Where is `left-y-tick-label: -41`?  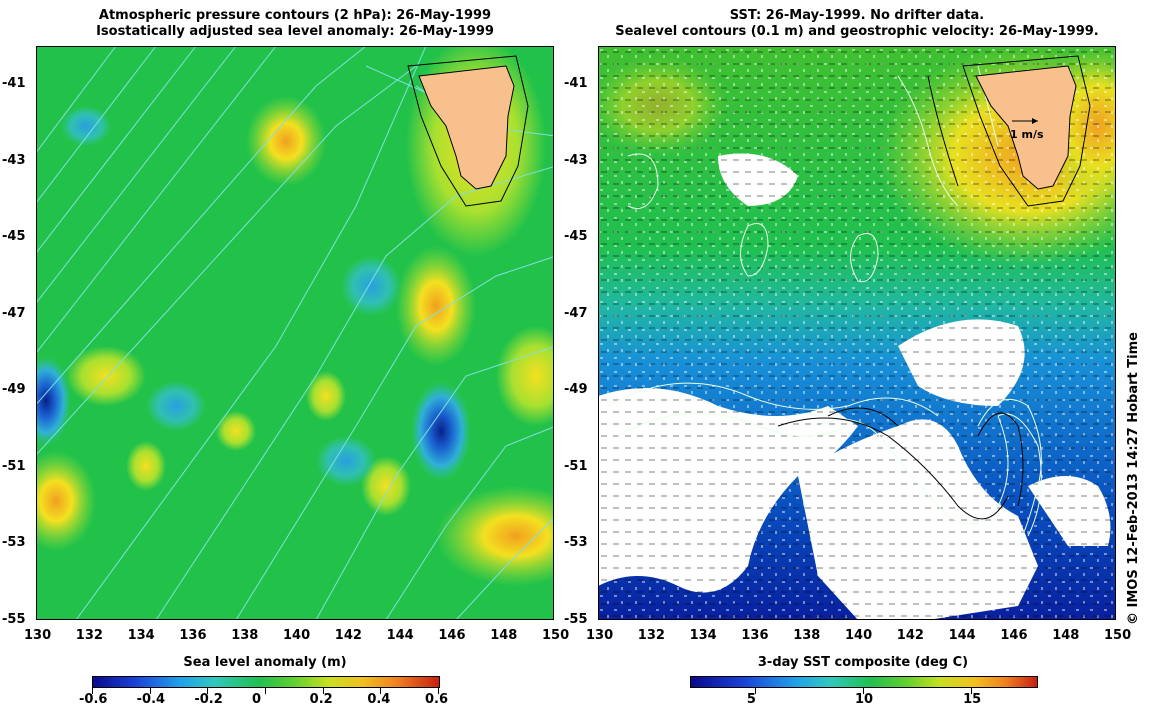
left-y-tick-label: -41 is located at coordinates (14, 84).